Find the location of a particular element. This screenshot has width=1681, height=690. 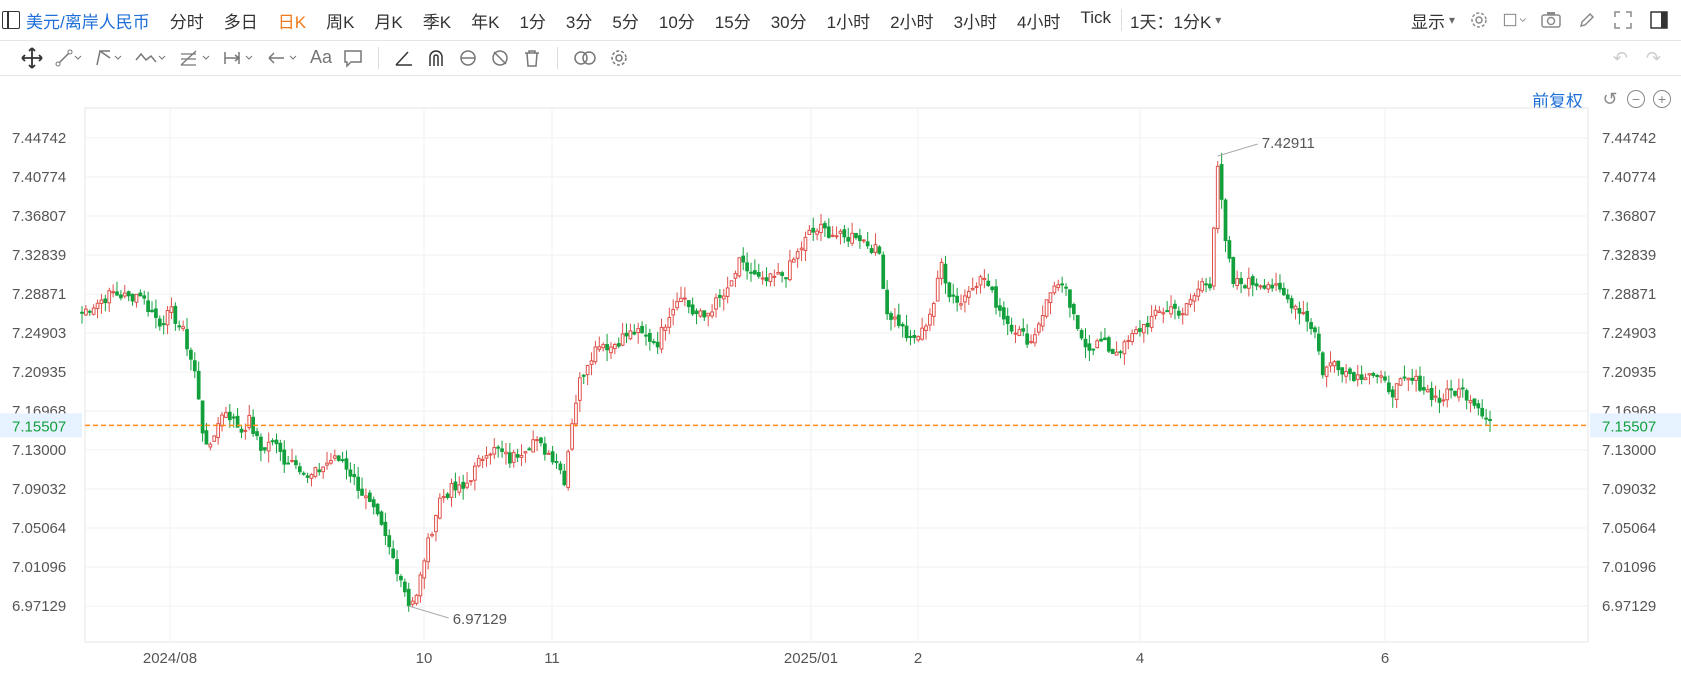

period-tab: 分时 is located at coordinates (186, 22).